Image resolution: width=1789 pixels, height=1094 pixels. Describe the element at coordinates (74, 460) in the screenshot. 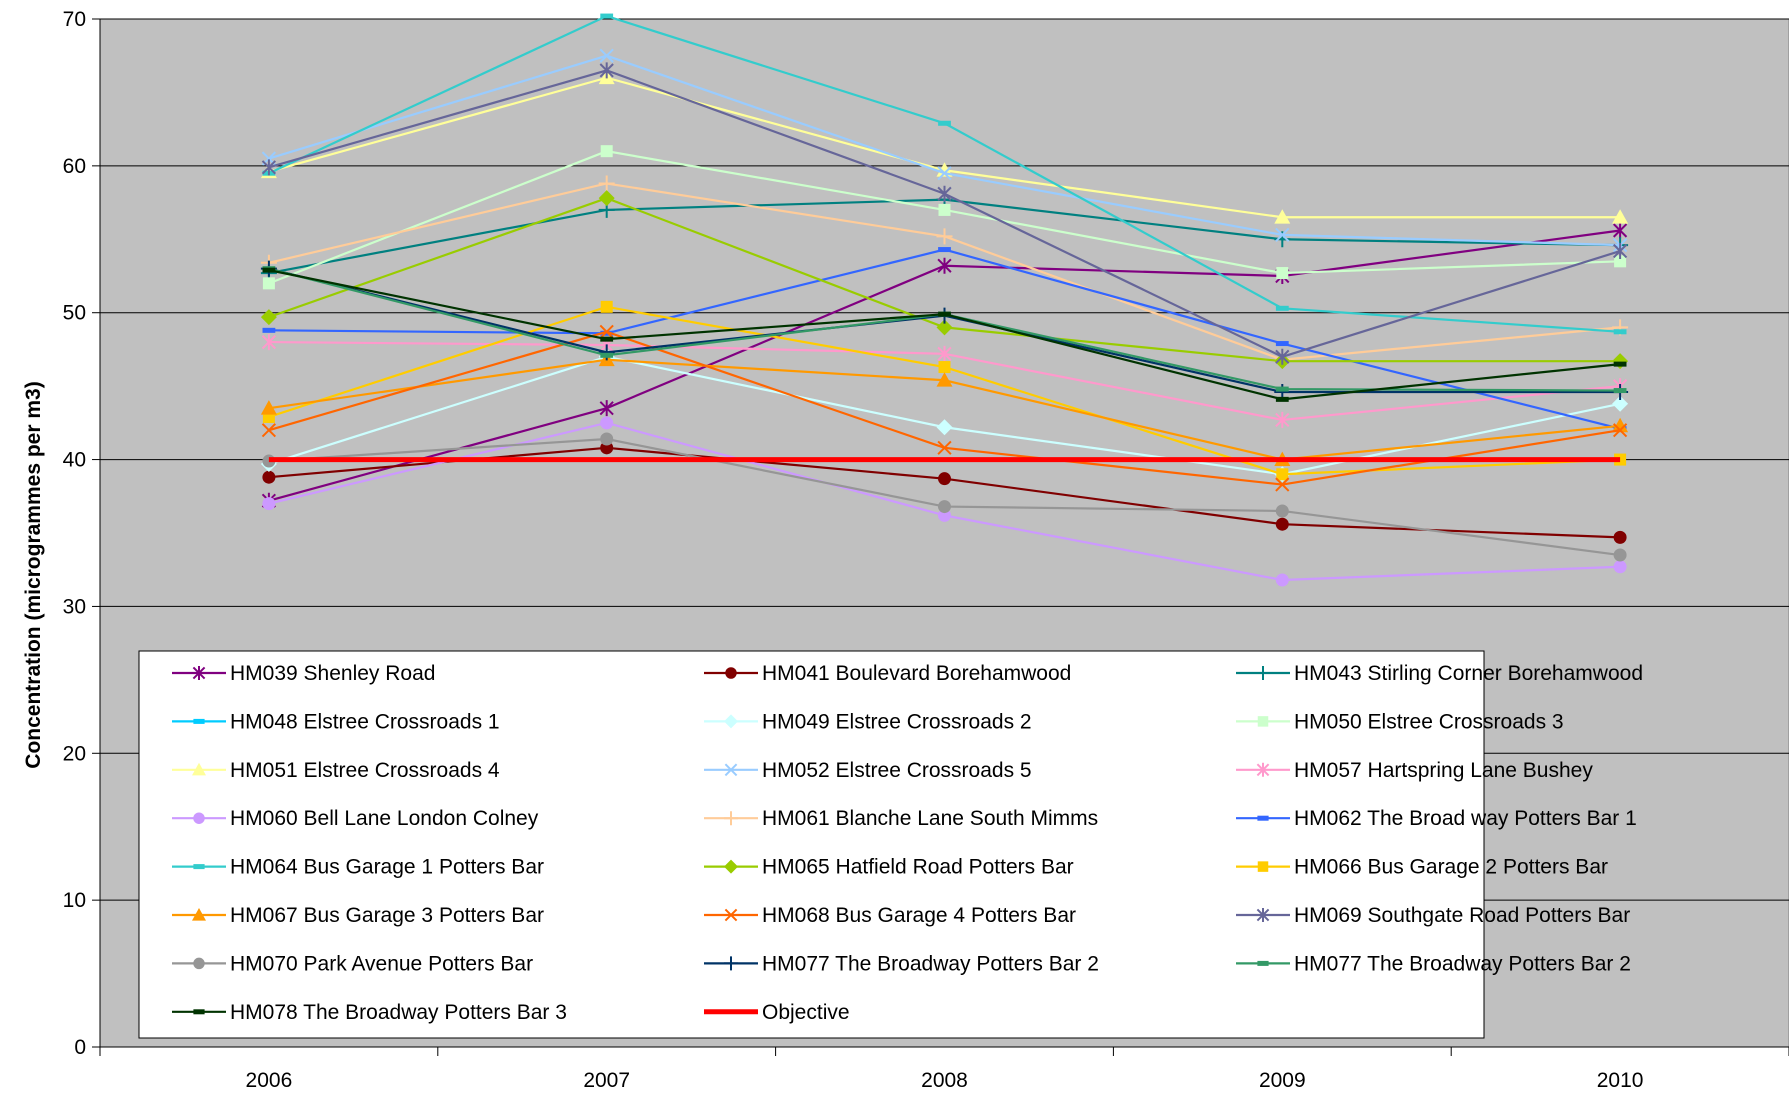

I see `y-tick-label: 40` at that location.